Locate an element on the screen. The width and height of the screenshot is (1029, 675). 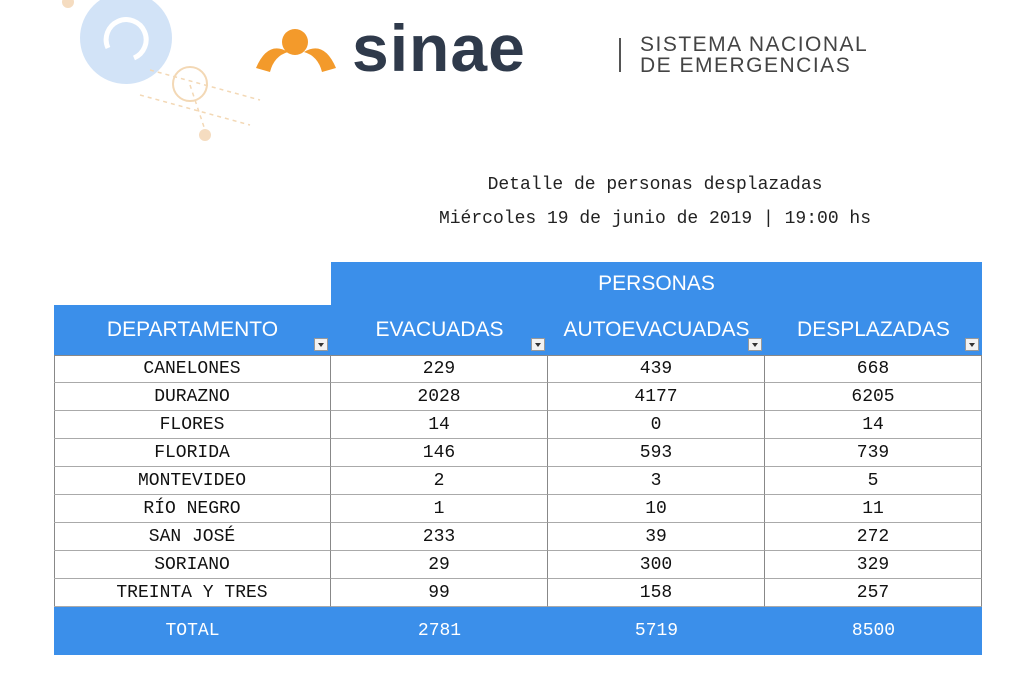
table-cell: 272 is located at coordinates (873, 537).